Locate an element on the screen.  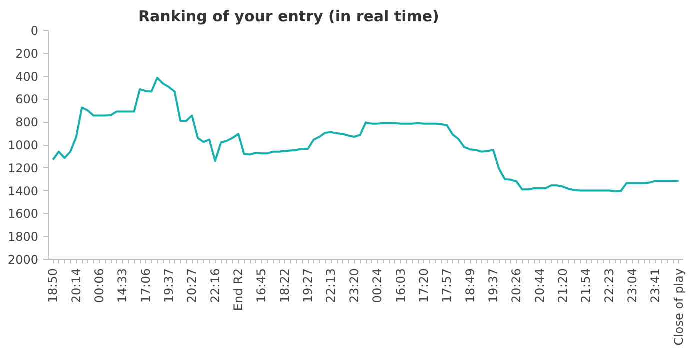
x-tick-label: 21:20 is located at coordinates (563, 286).